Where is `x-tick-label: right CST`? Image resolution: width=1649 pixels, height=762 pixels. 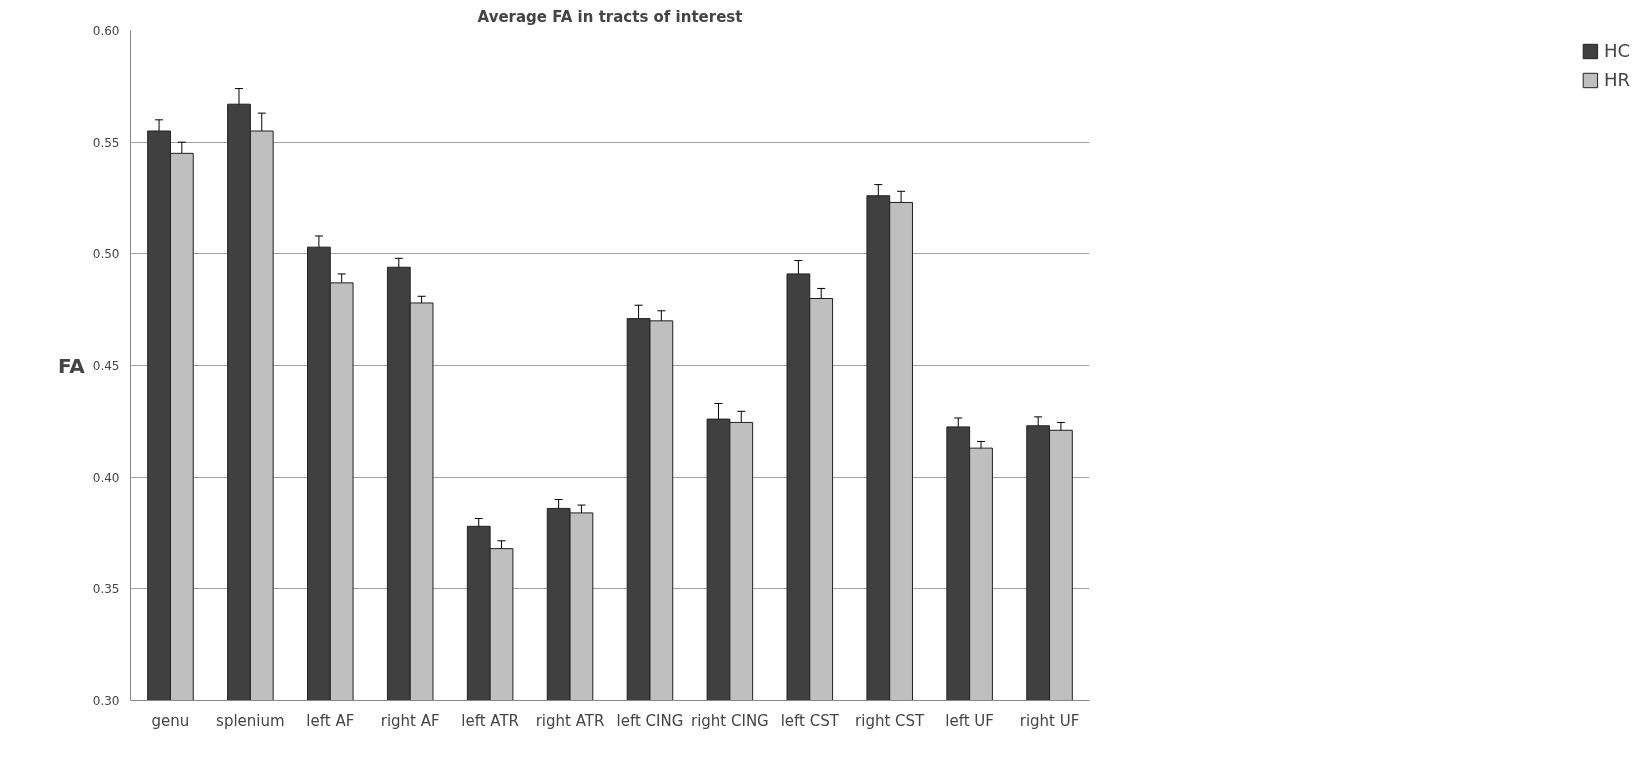
x-tick-label: right CST is located at coordinates (890, 720).